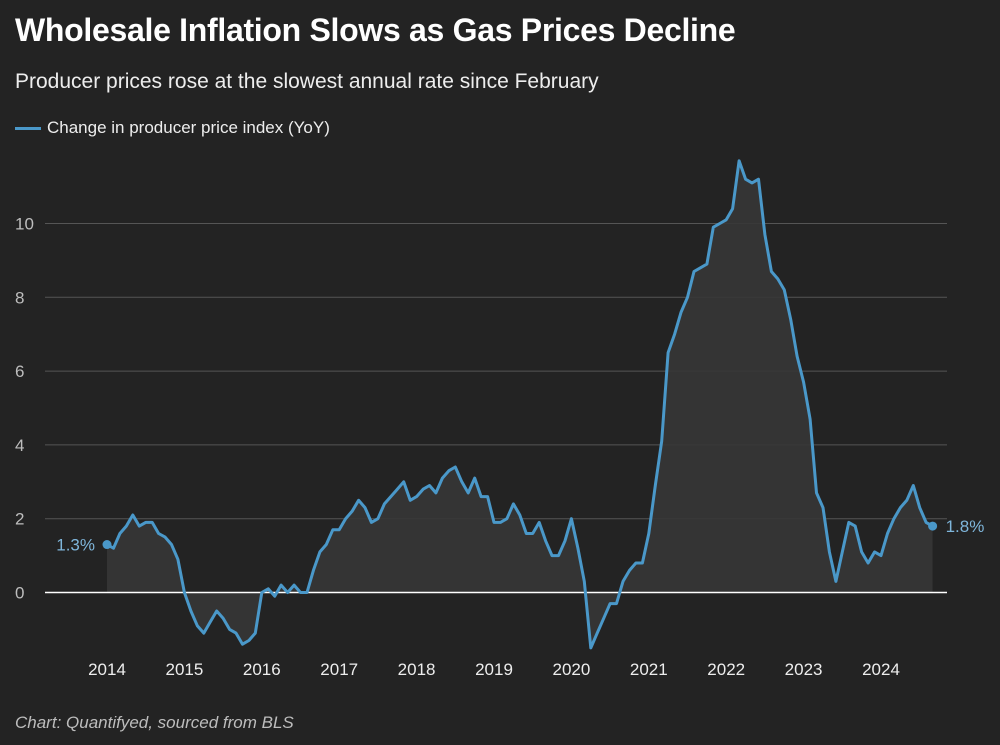  Describe the element at coordinates (107, 669) in the screenshot. I see `x-tick-label: 2014` at that location.